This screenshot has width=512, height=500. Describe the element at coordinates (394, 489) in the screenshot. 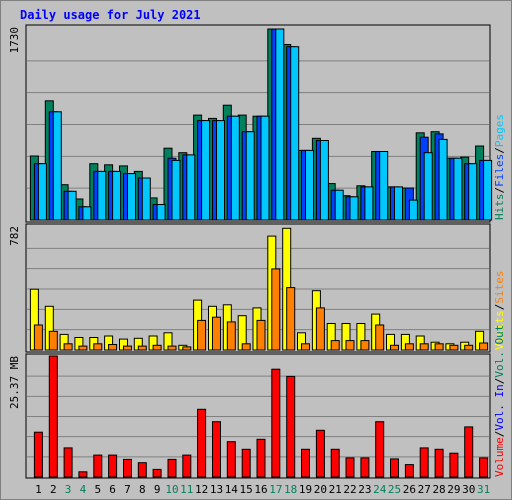

I see `x-tick-label: 25` at that location.